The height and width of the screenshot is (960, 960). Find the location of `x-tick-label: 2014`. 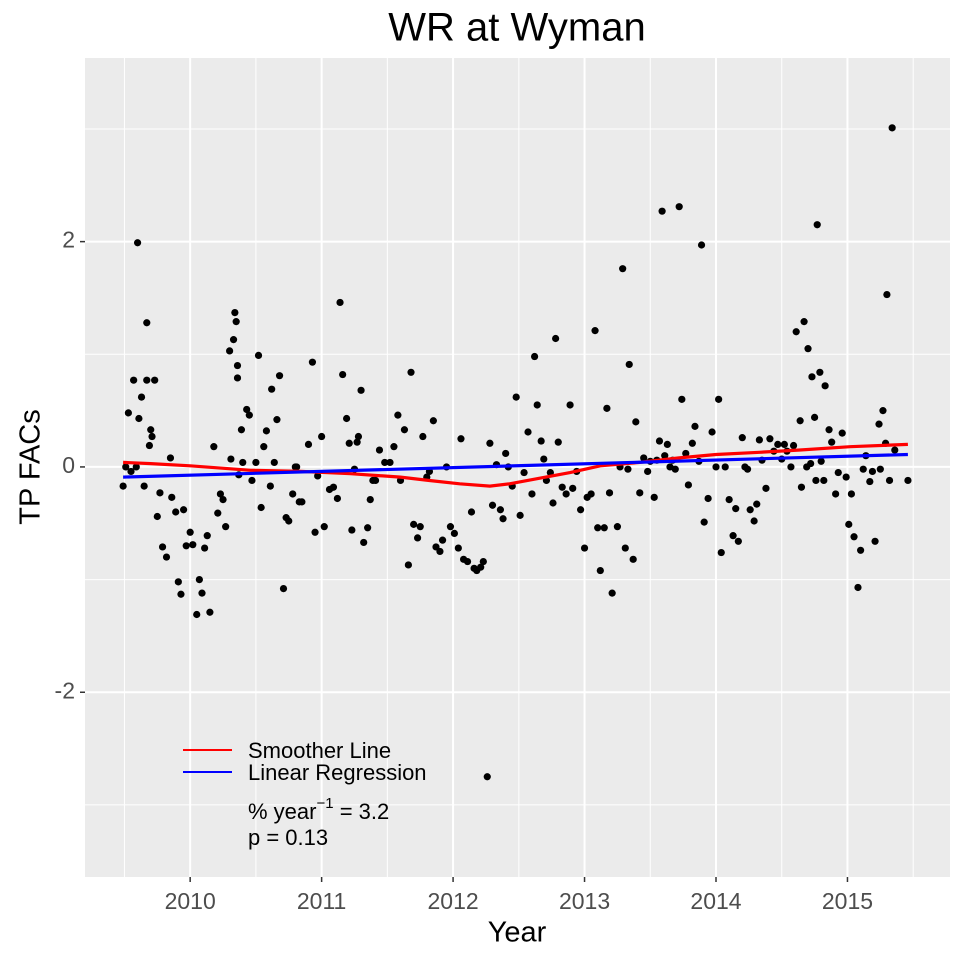

x-tick-label: 2014 is located at coordinates (715, 901).